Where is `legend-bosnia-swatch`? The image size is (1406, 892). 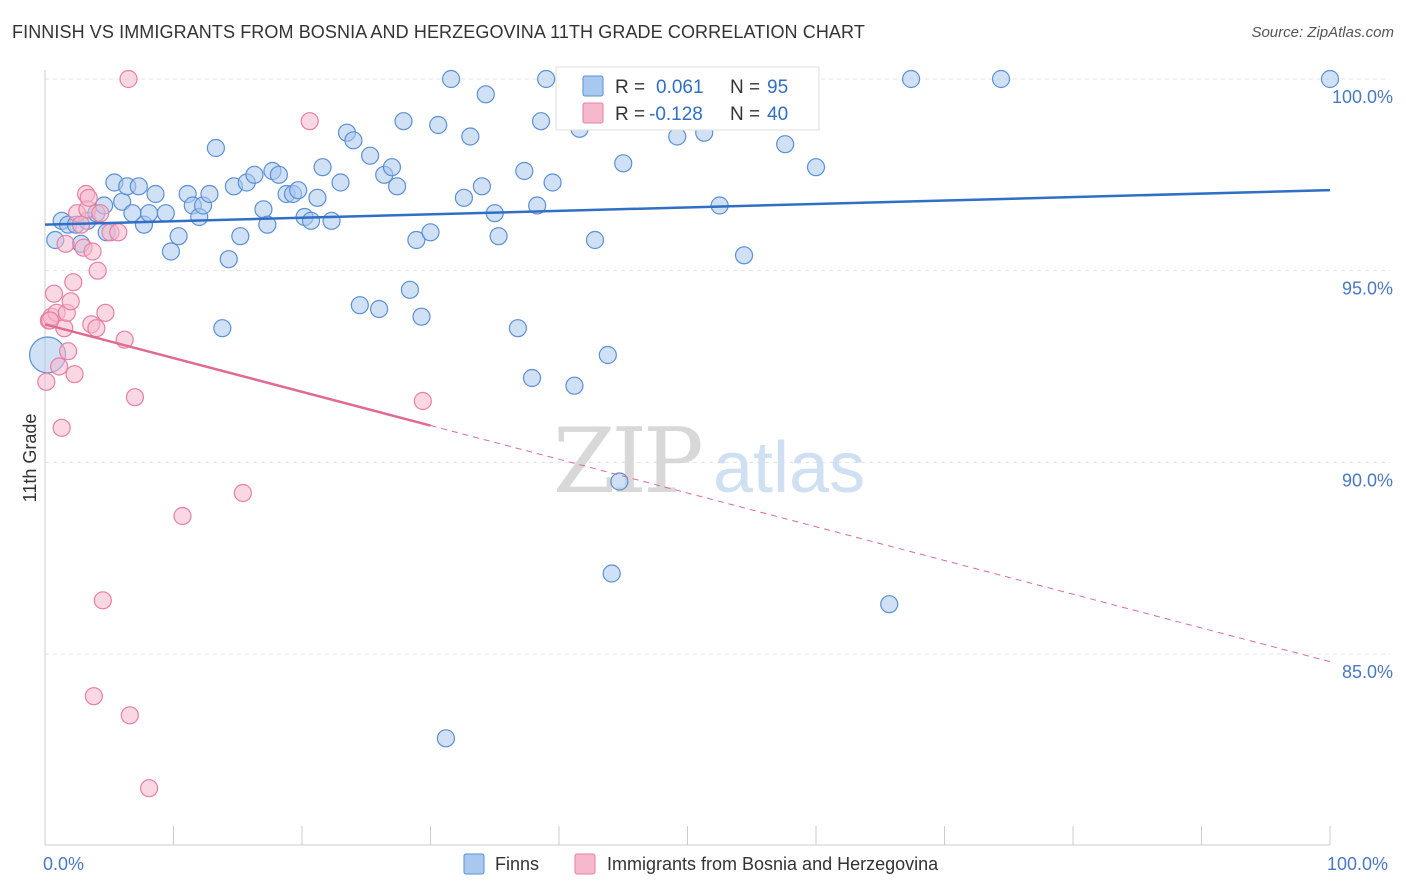
legend-bosnia-swatch is located at coordinates (585, 864).